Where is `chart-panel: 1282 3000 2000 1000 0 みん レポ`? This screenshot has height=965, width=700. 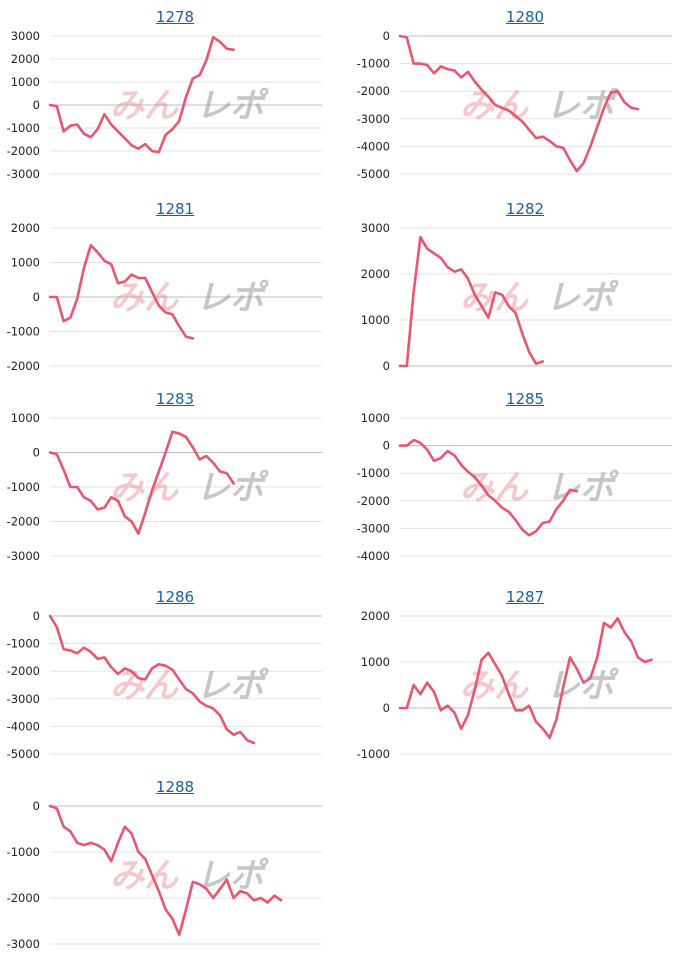
chart-panel: 1282 3000 2000 1000 0 みん レポ is located at coordinates (525, 290).